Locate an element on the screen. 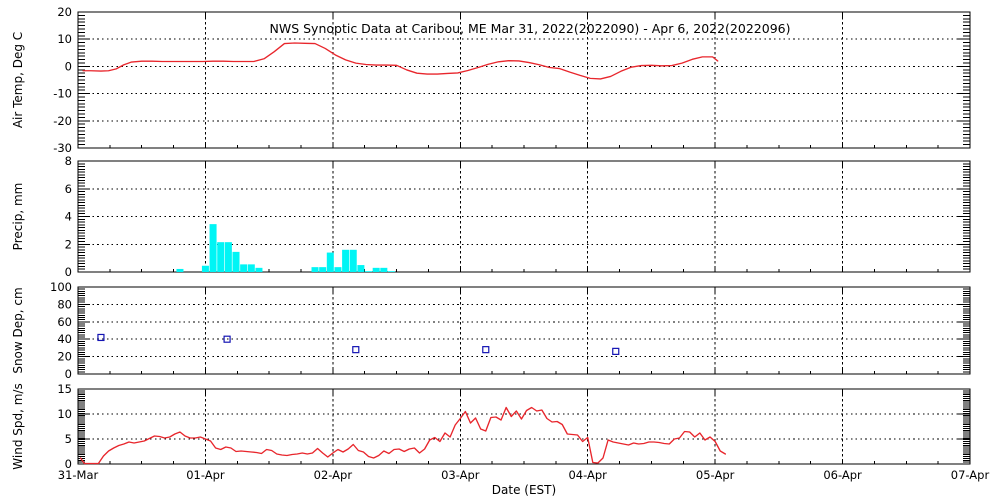 The width and height of the screenshot is (1000, 500). y-tick-label: 100 is located at coordinates (61, 287).